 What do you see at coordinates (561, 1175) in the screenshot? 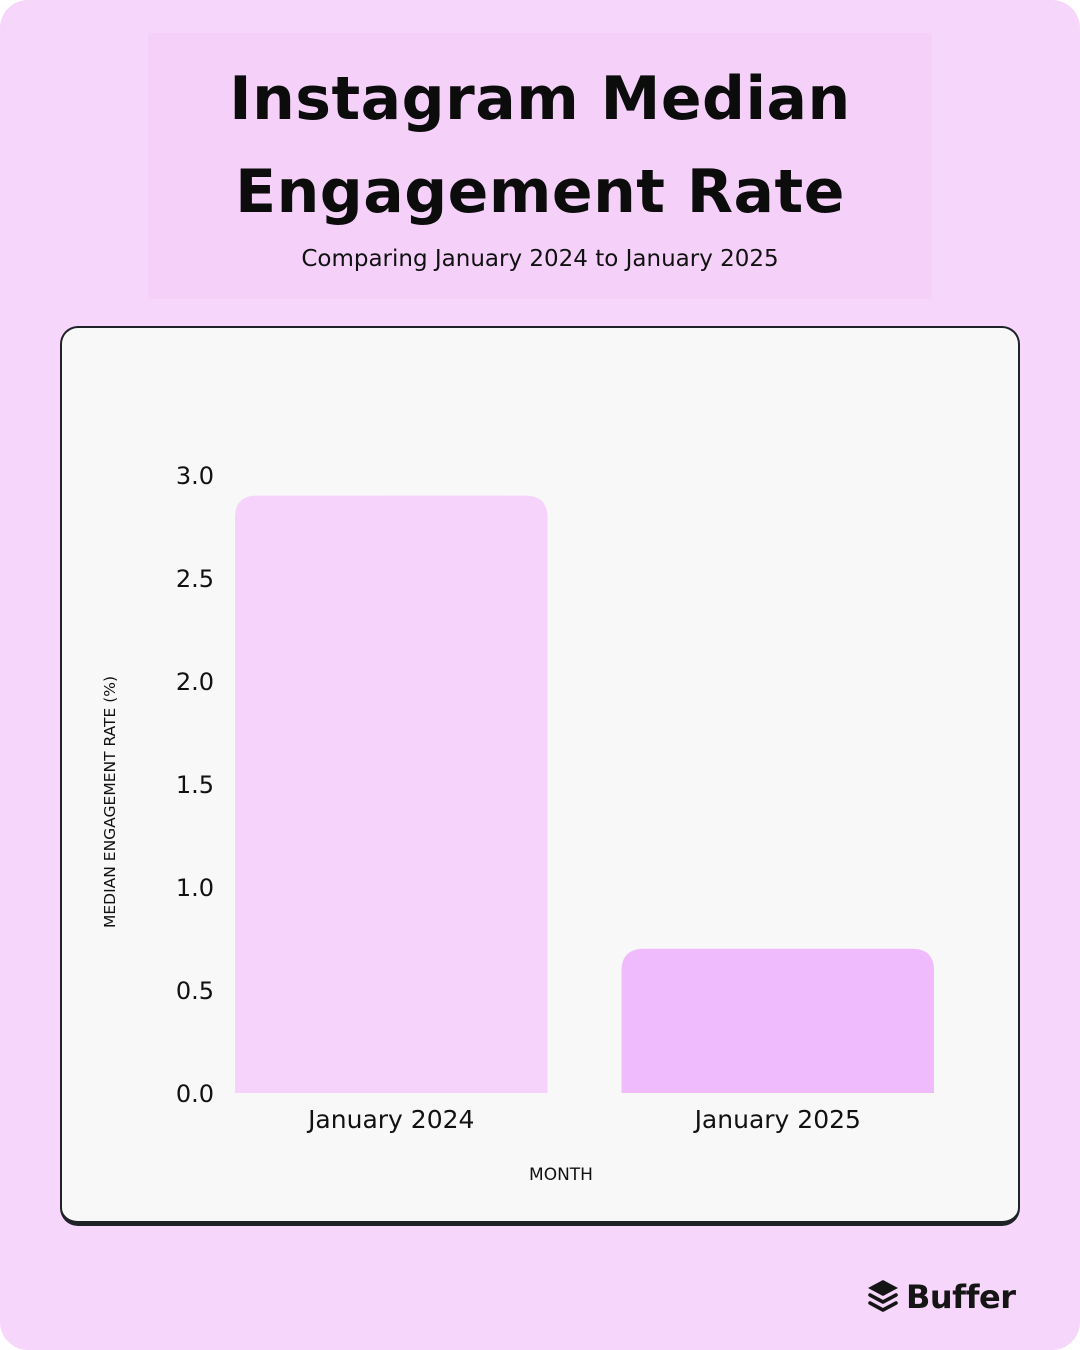
I see `x-axis-title: MONTH` at bounding box center [561, 1175].